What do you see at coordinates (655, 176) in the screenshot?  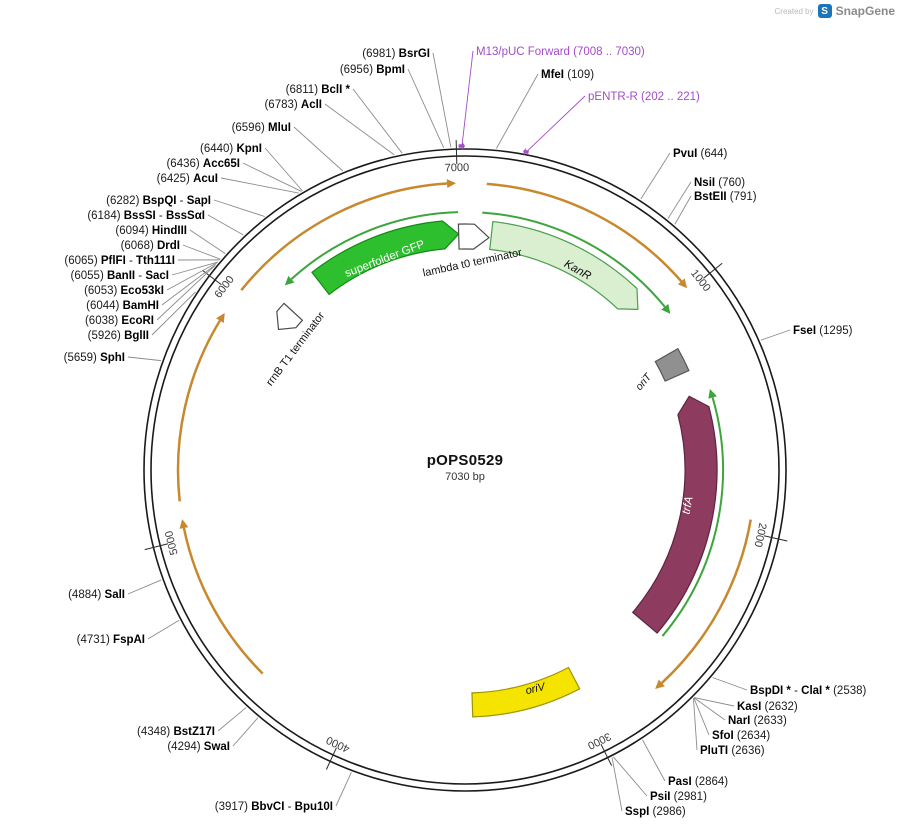 I see `callout-line-pvui` at bounding box center [655, 176].